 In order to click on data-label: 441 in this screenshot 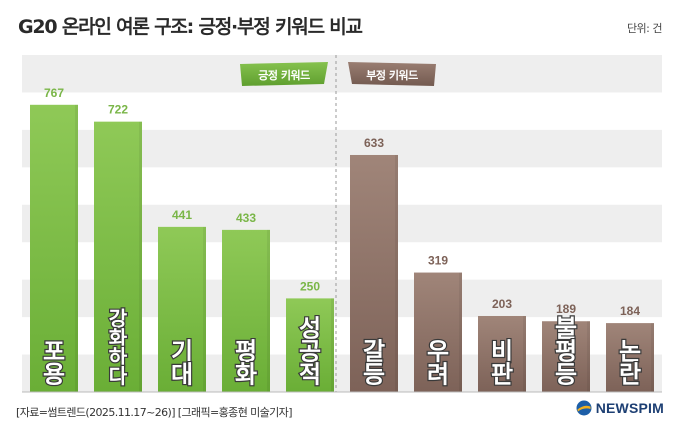, I will do `click(182, 215)`.